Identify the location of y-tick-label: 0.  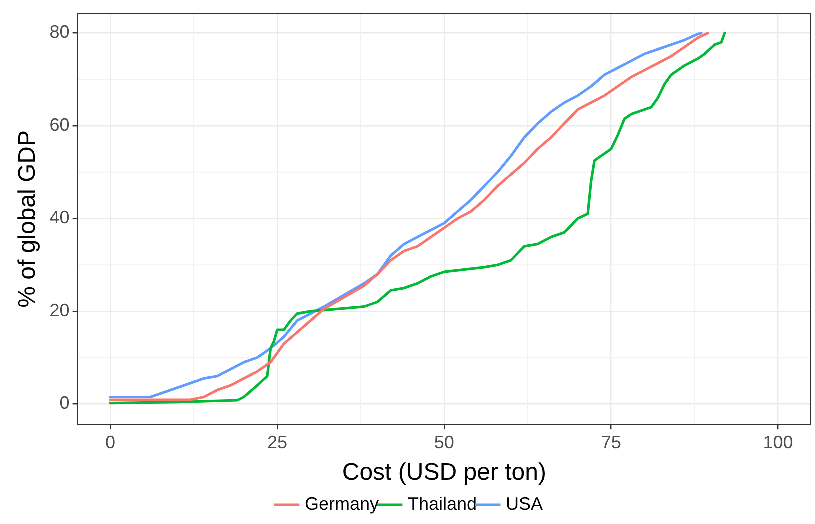
(65, 403).